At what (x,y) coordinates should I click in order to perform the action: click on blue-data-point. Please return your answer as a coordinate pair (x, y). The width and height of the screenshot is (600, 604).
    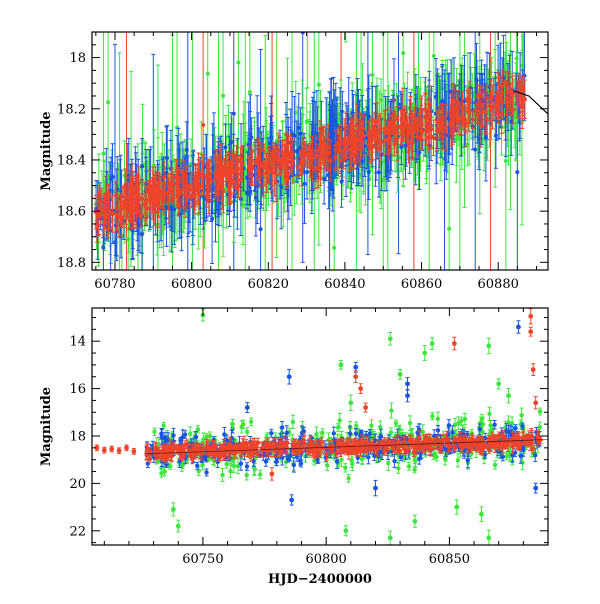
    Looking at the image, I should click on (261, 229).